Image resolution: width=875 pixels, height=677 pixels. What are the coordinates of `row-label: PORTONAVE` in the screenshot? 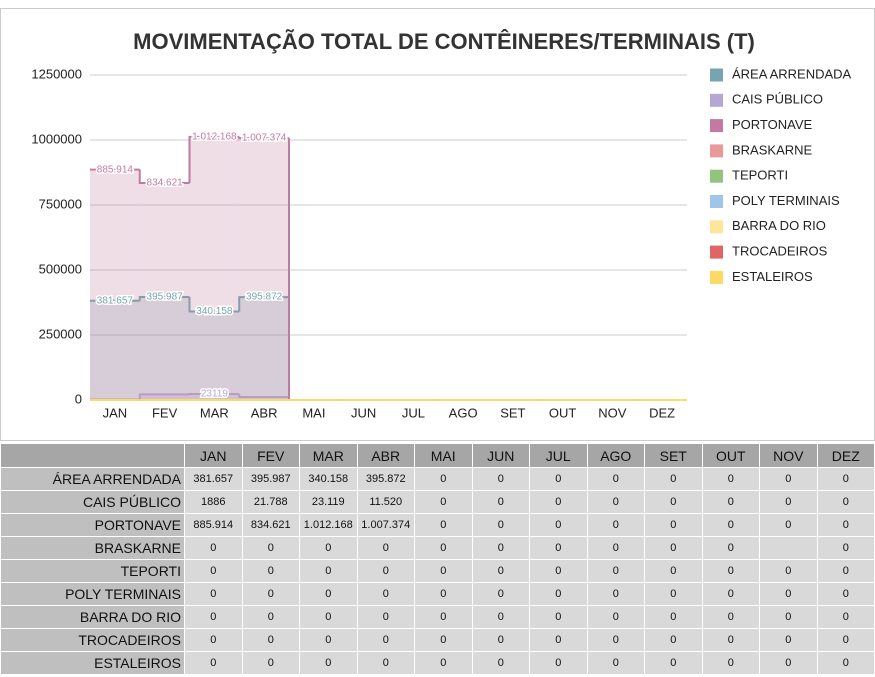 It's located at (92, 525).